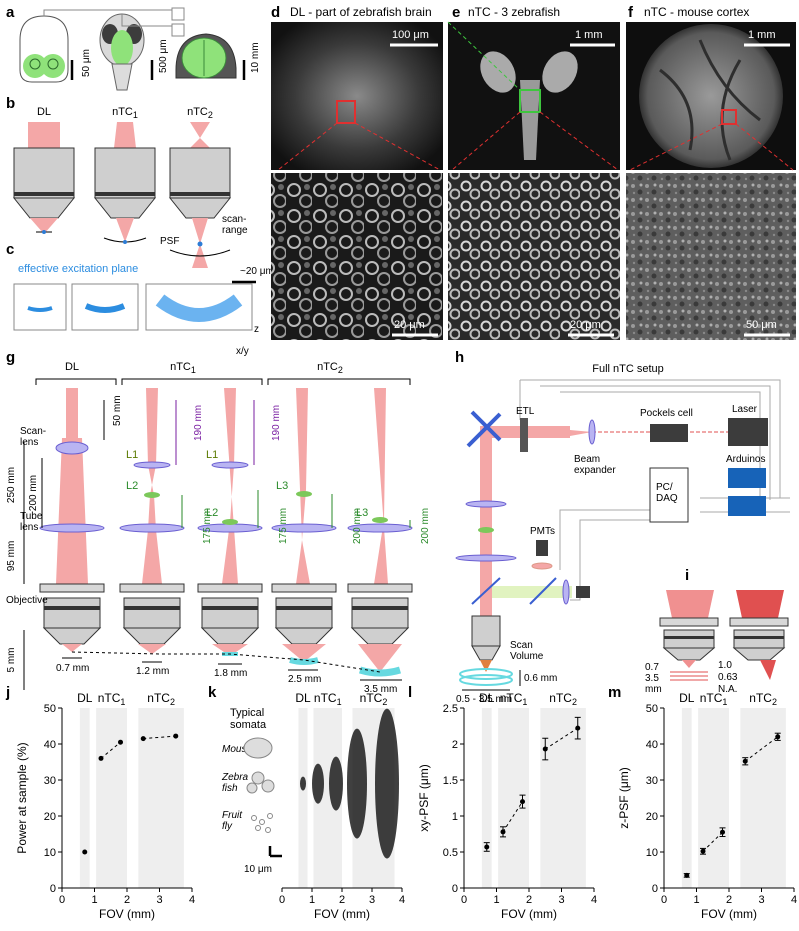  I want to click on x-tick-label: 0, so click(62, 900).